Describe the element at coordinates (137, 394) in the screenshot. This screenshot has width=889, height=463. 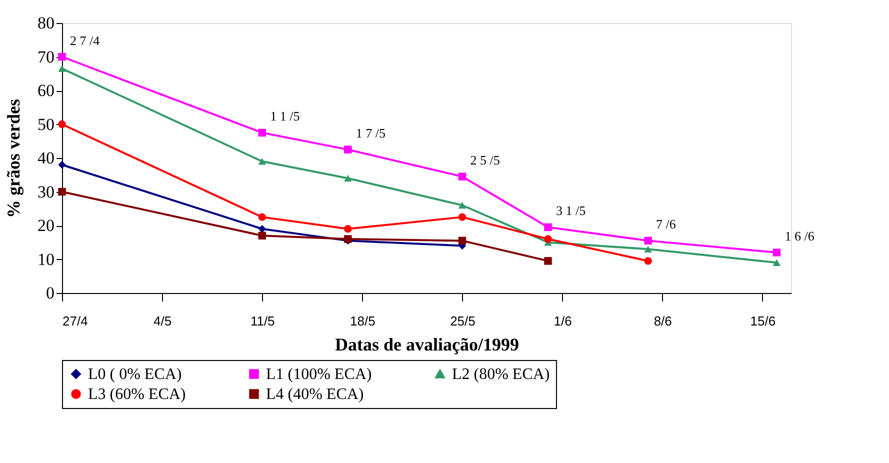
I see `legend-label: L3 (60% ECA)` at that location.